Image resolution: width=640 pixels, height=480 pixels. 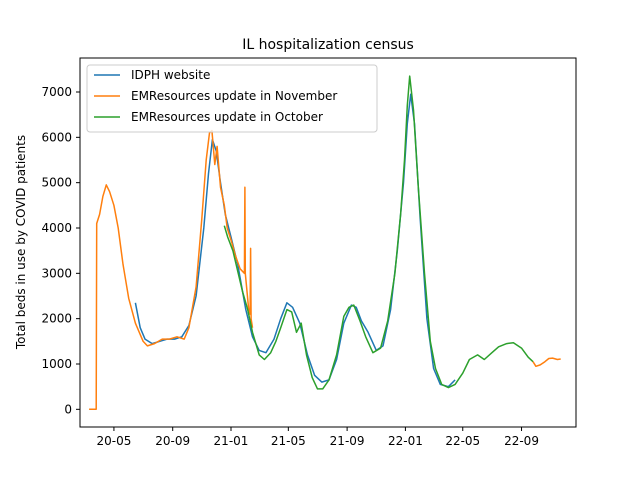 I want to click on x-tick-label: 21-05, so click(x=288, y=441).